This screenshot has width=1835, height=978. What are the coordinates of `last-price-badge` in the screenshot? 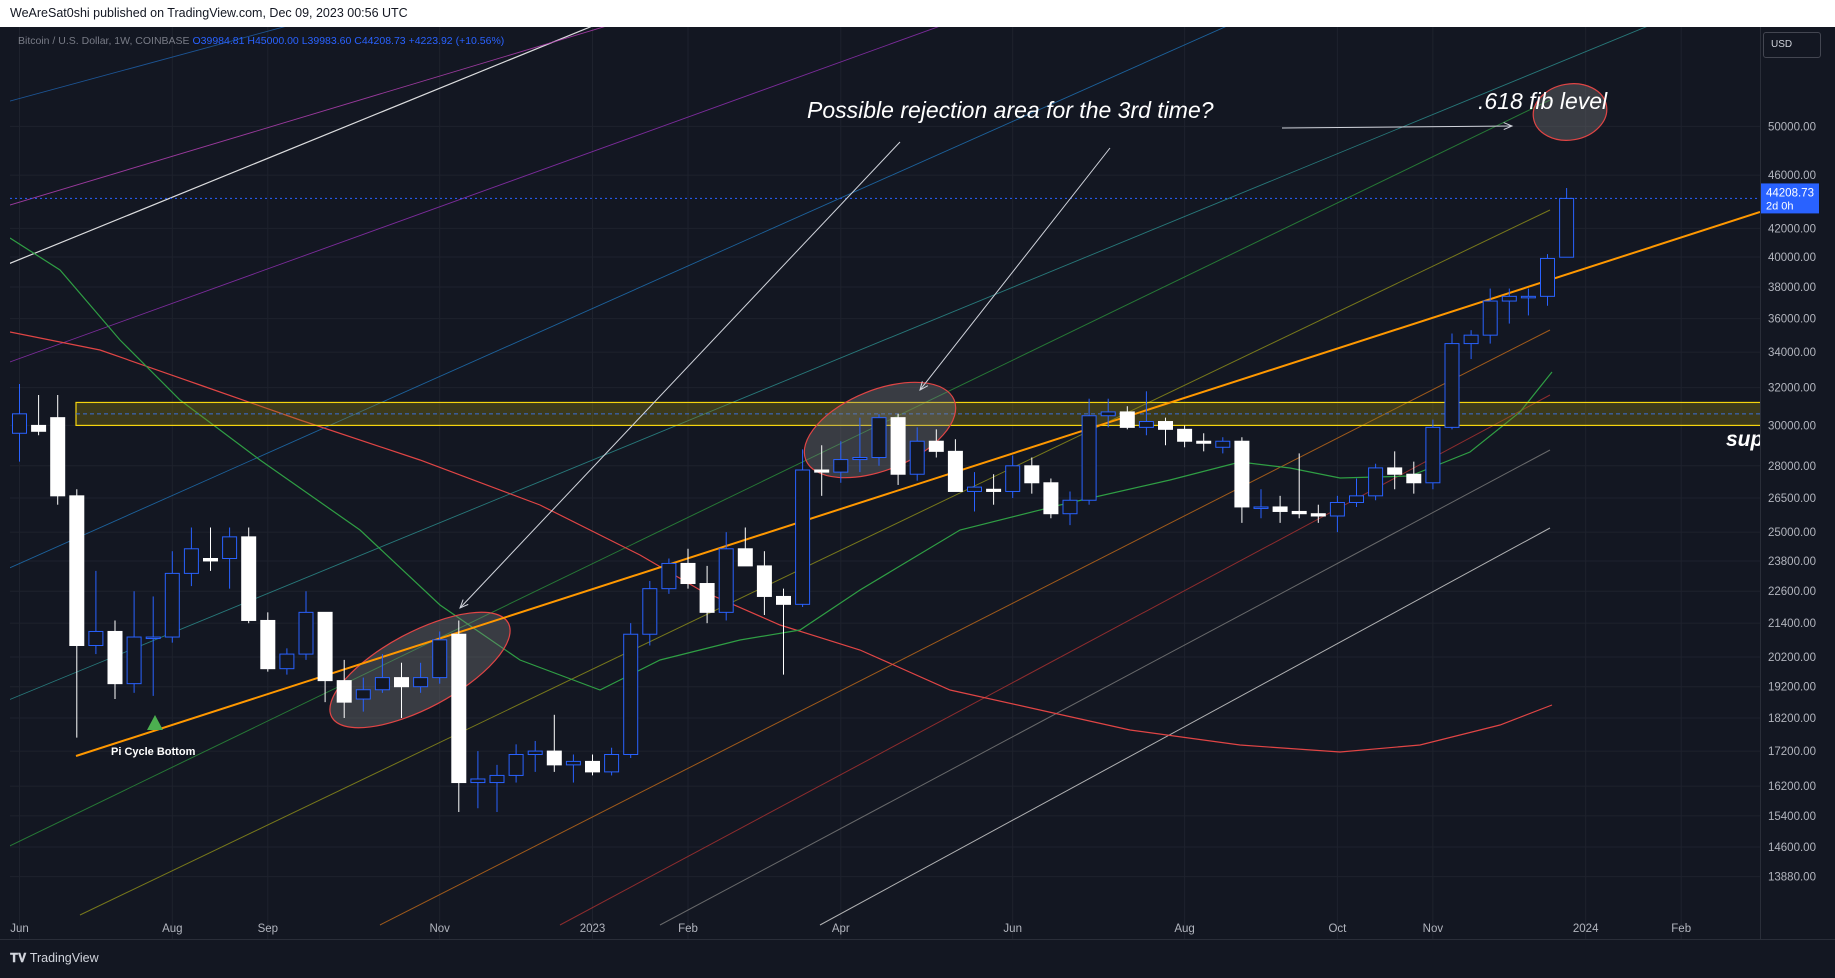 It's located at (1790, 198).